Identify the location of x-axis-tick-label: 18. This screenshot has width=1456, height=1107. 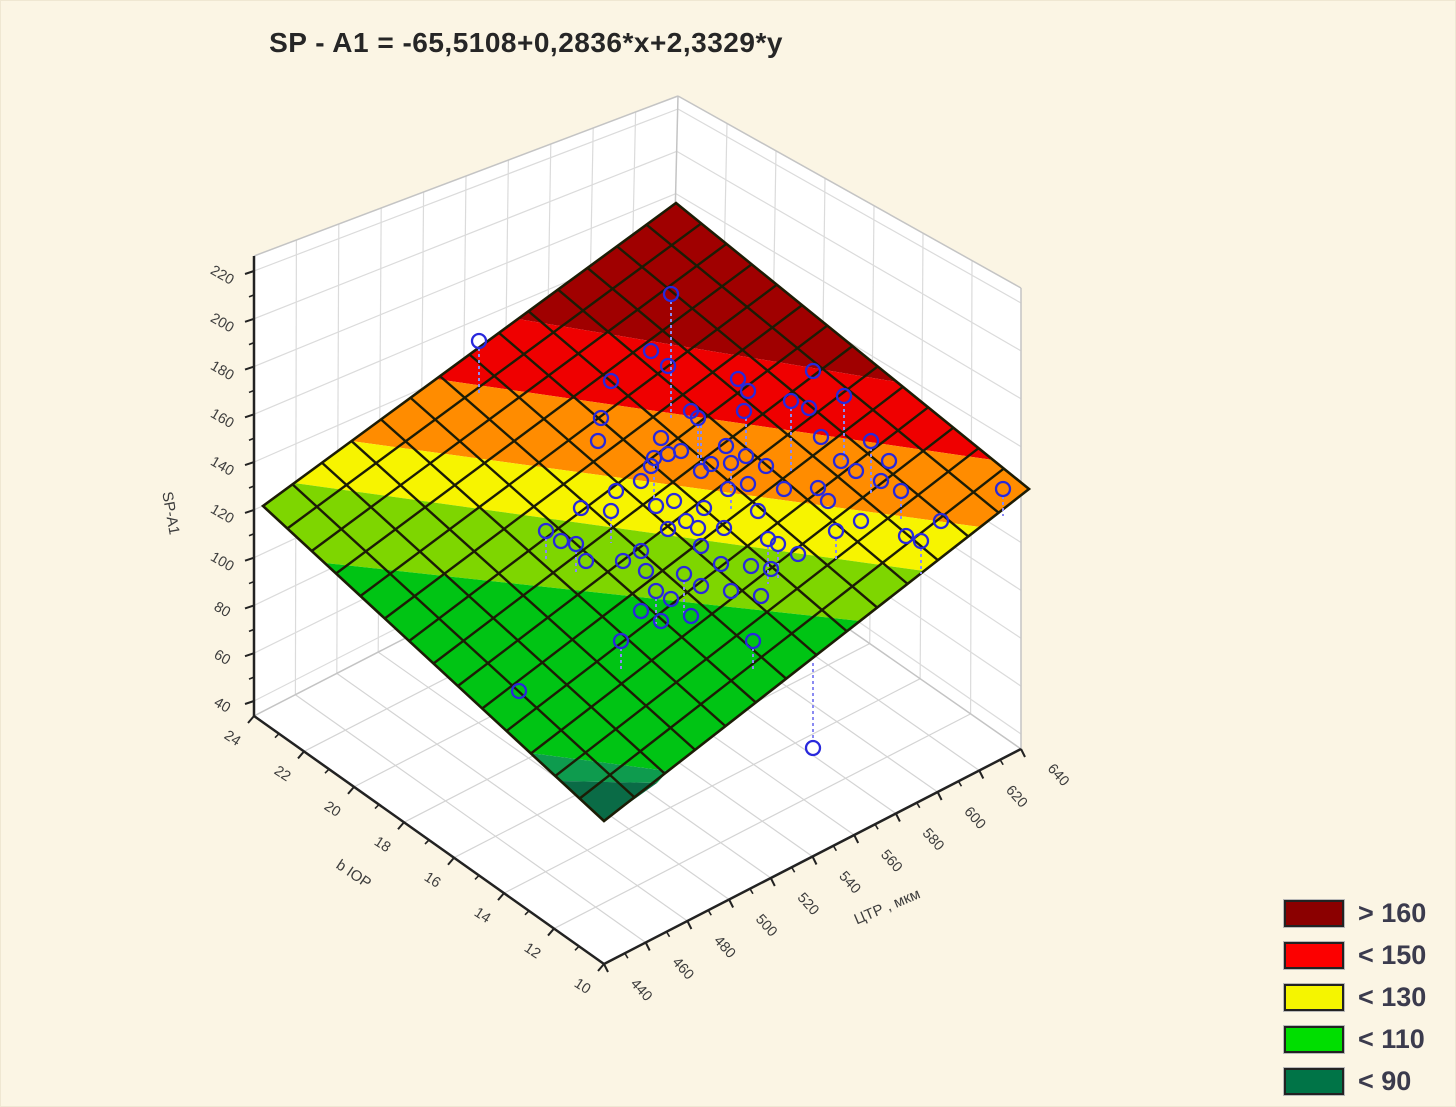
(382, 845).